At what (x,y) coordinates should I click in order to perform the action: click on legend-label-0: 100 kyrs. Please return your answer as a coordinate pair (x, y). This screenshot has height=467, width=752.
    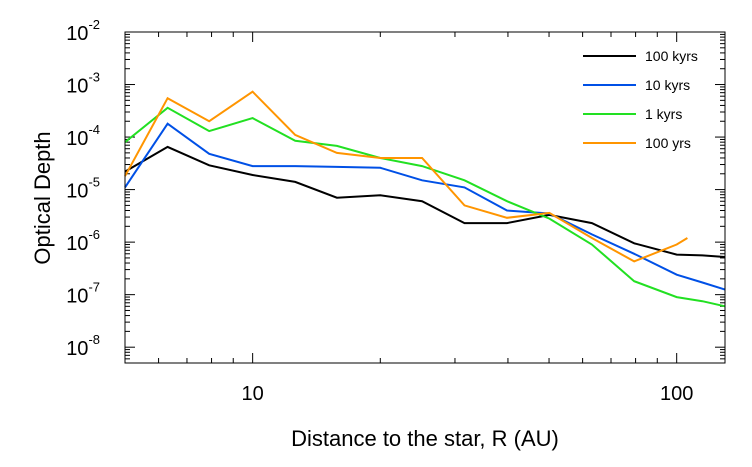
    Looking at the image, I should click on (671, 56).